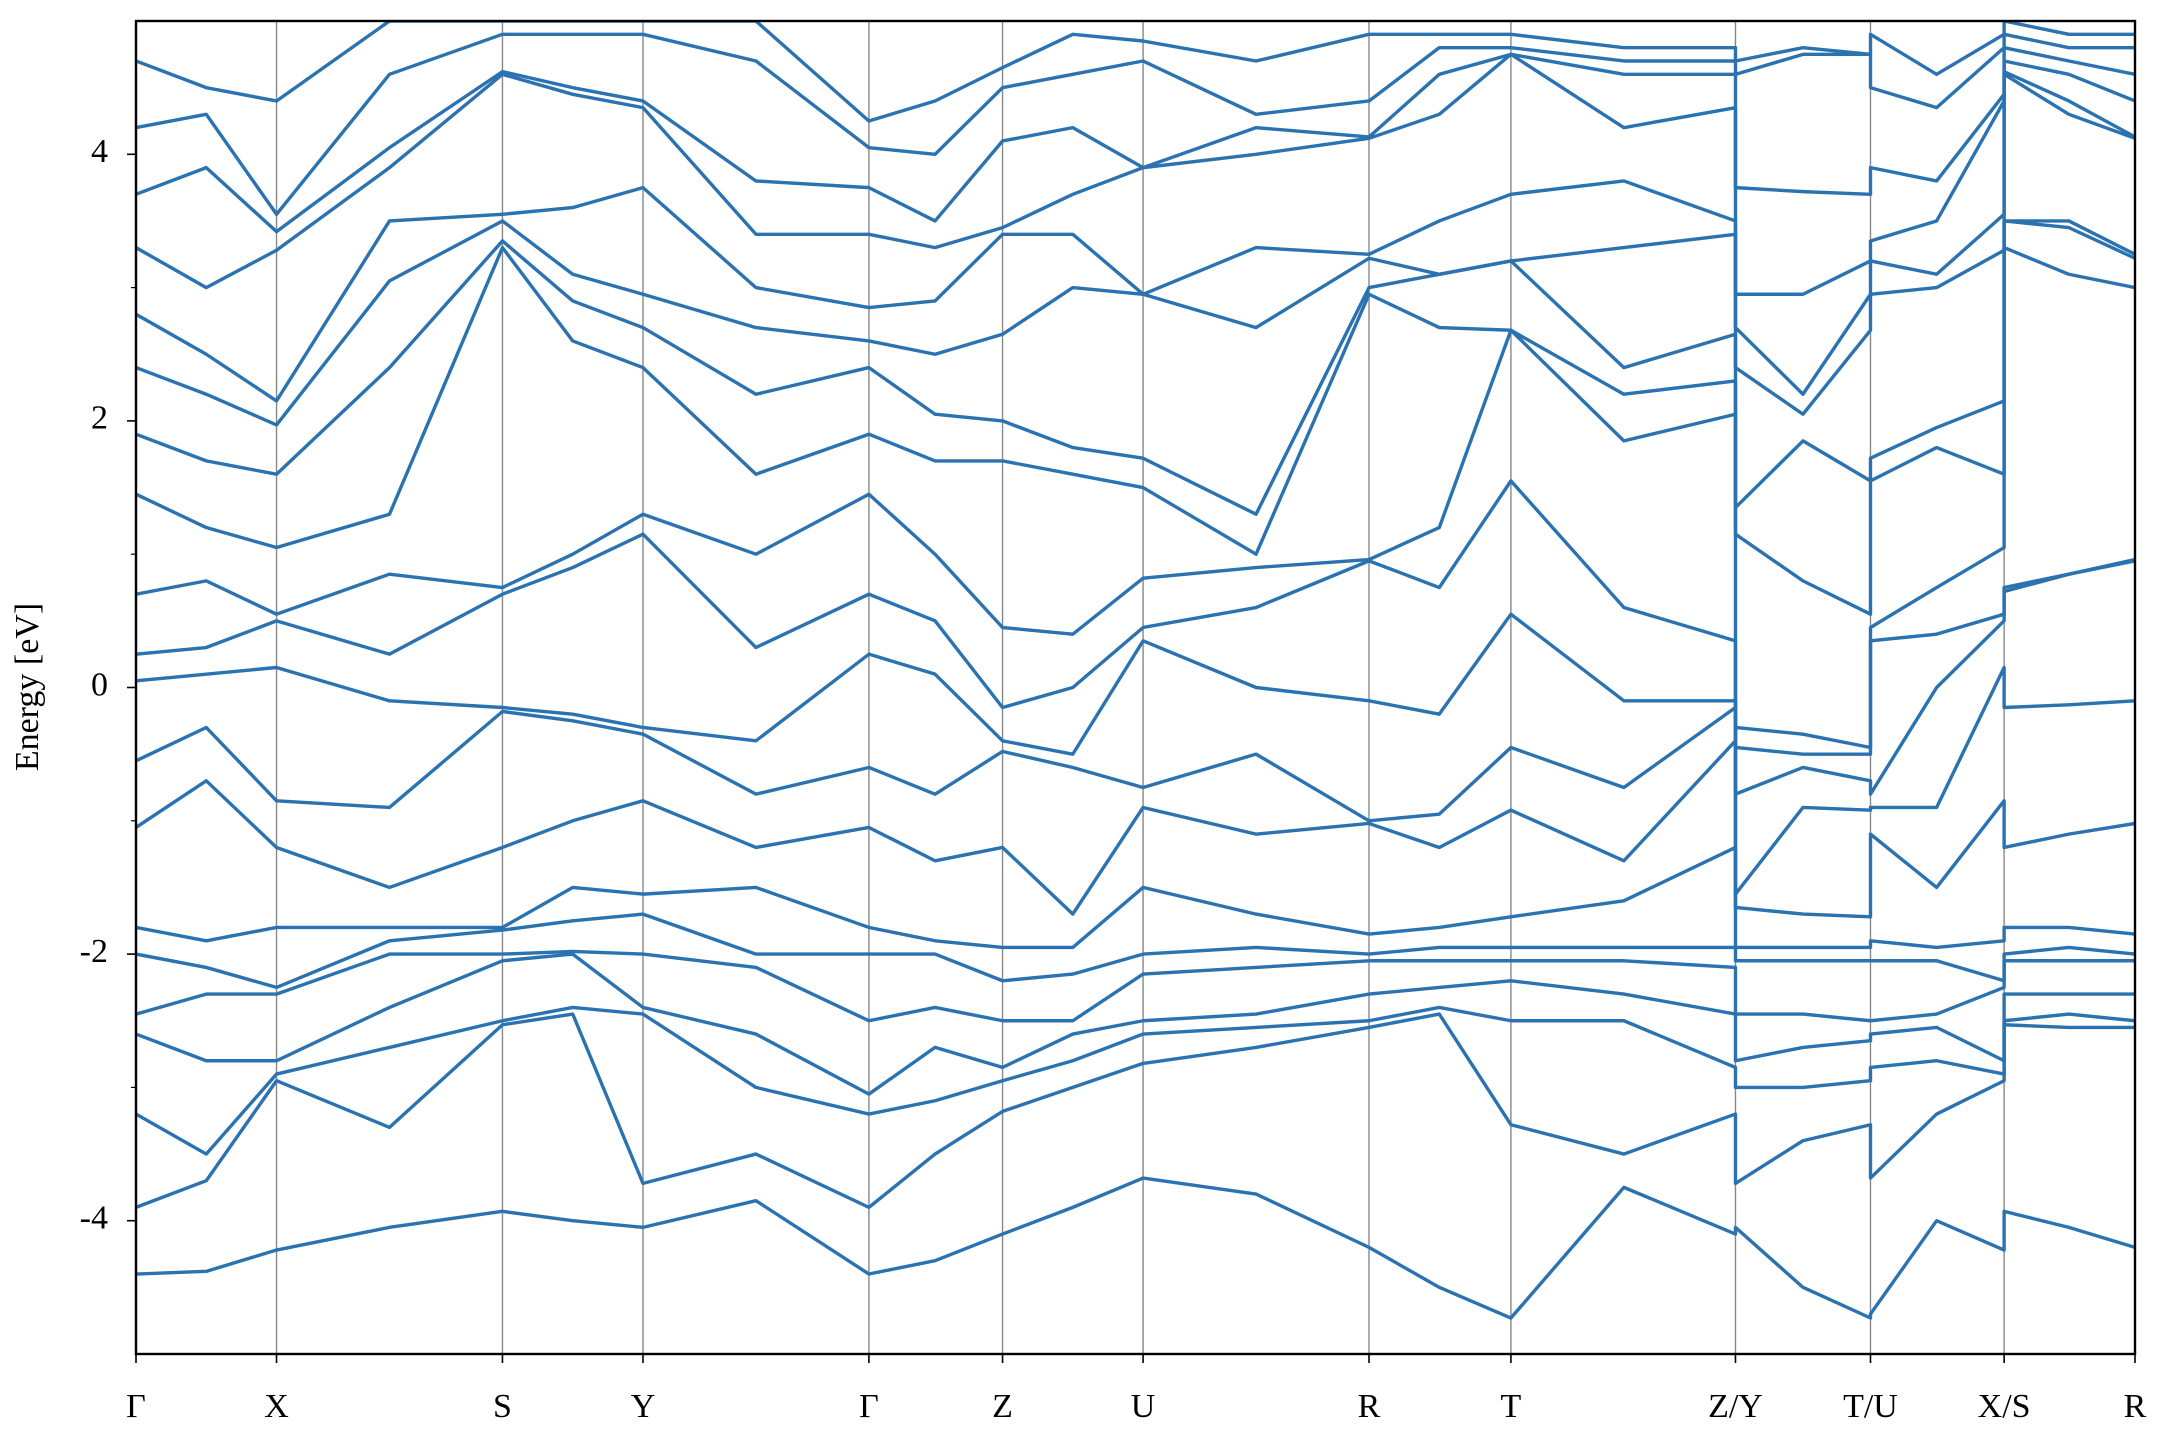 The height and width of the screenshot is (1440, 2160). I want to click on y-tick-label: -2, so click(94, 951).